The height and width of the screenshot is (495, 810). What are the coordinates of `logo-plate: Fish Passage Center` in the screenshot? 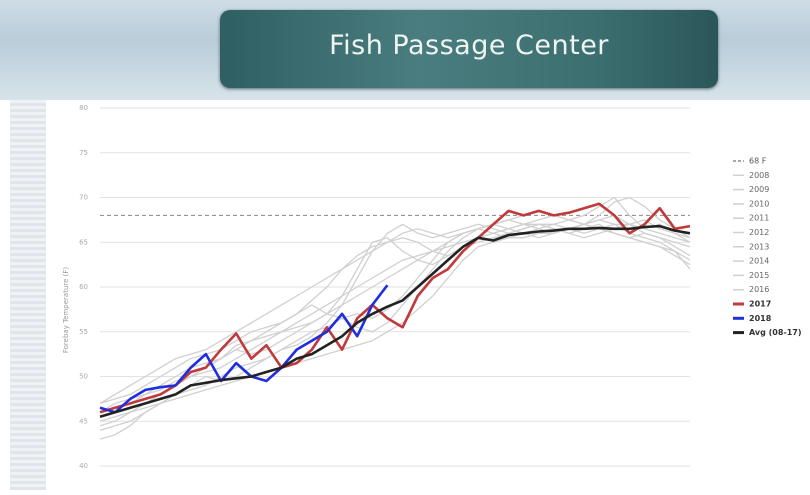 It's located at (469, 49).